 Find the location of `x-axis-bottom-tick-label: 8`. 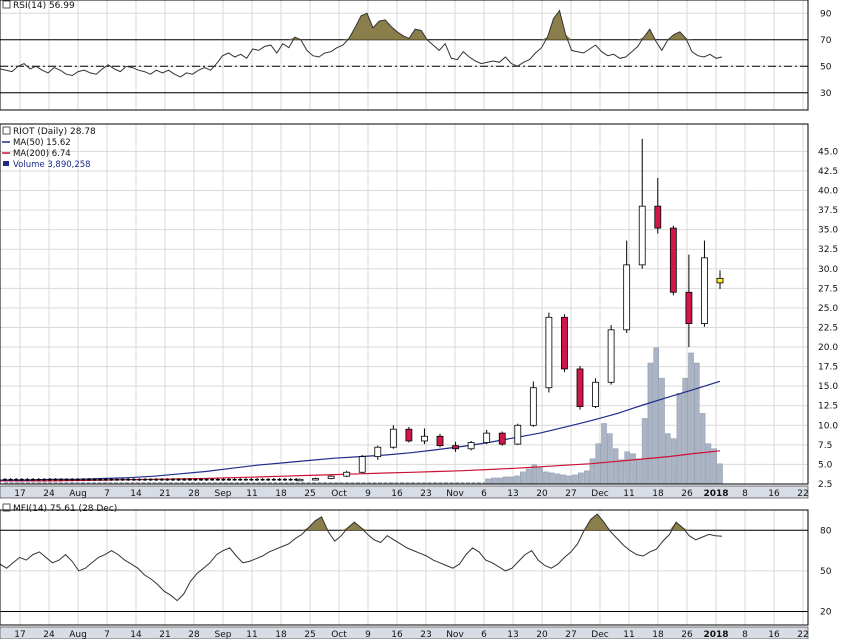

x-axis-bottom-tick-label: 8 is located at coordinates (745, 634).